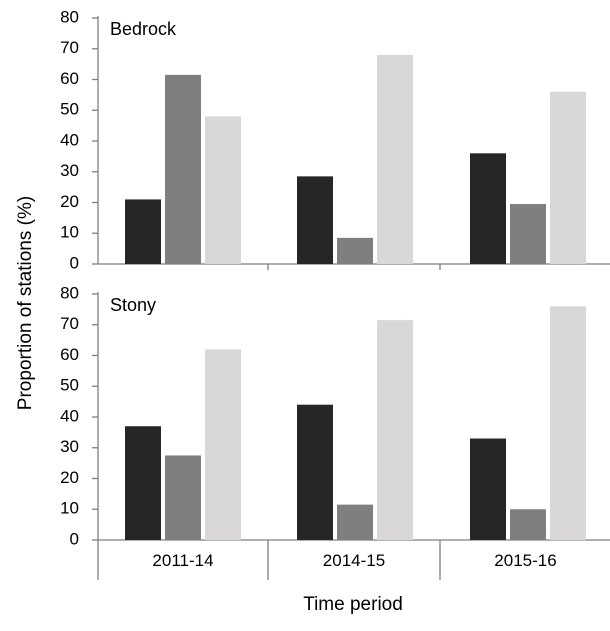  Describe the element at coordinates (143, 29) in the screenshot. I see `panel-label: Bedrock` at that location.